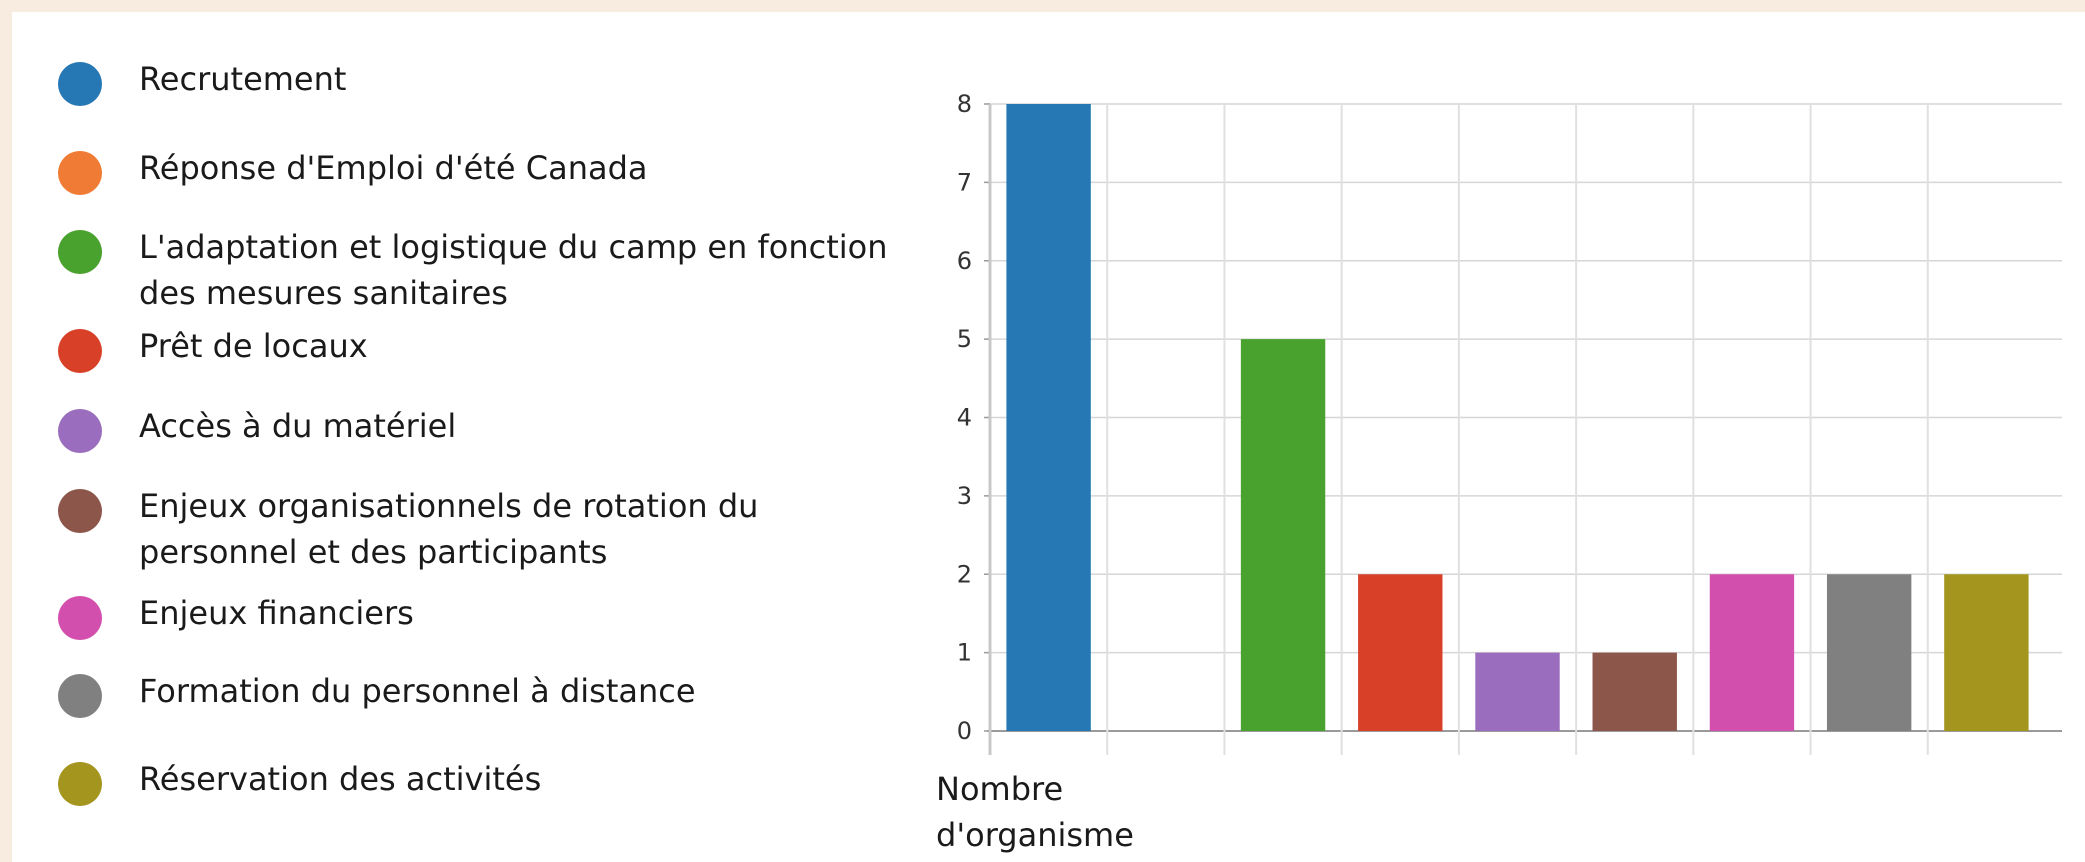 This screenshot has width=2085, height=862. What do you see at coordinates (964, 261) in the screenshot?
I see `y-tick-label: 6` at bounding box center [964, 261].